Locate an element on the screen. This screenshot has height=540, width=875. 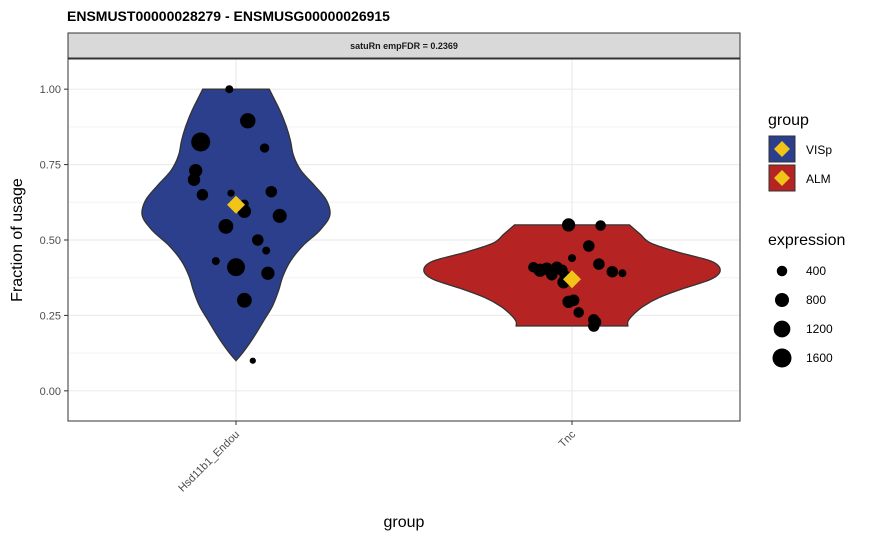
facet-strip-label: satuRn empFDR = 0.2369 is located at coordinates (404, 46).